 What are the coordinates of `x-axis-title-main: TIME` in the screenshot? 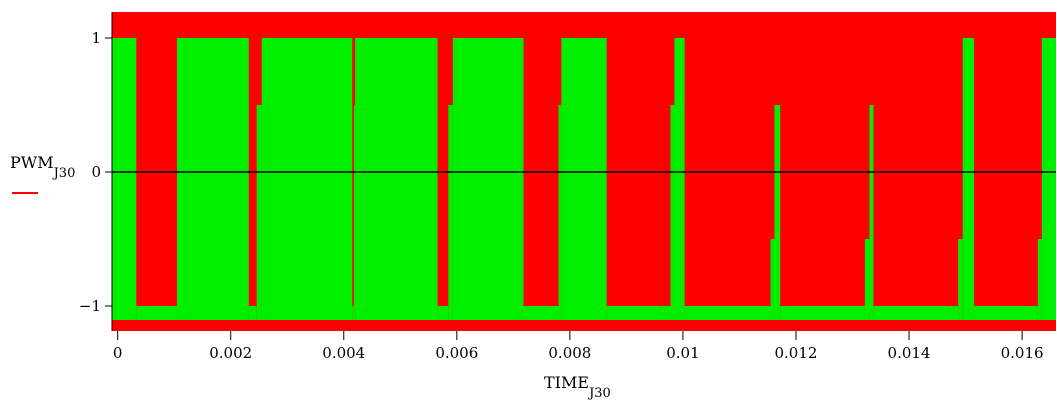 It's located at (566, 382).